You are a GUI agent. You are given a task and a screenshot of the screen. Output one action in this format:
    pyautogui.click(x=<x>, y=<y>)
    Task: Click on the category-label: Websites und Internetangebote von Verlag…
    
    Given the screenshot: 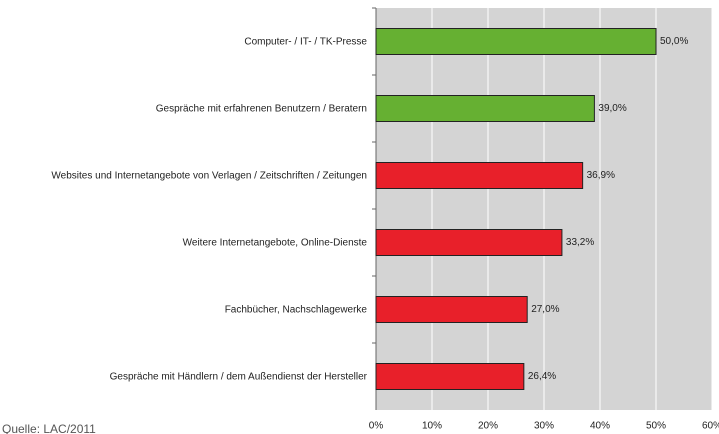 What is the action you would take?
    pyautogui.click(x=209, y=175)
    